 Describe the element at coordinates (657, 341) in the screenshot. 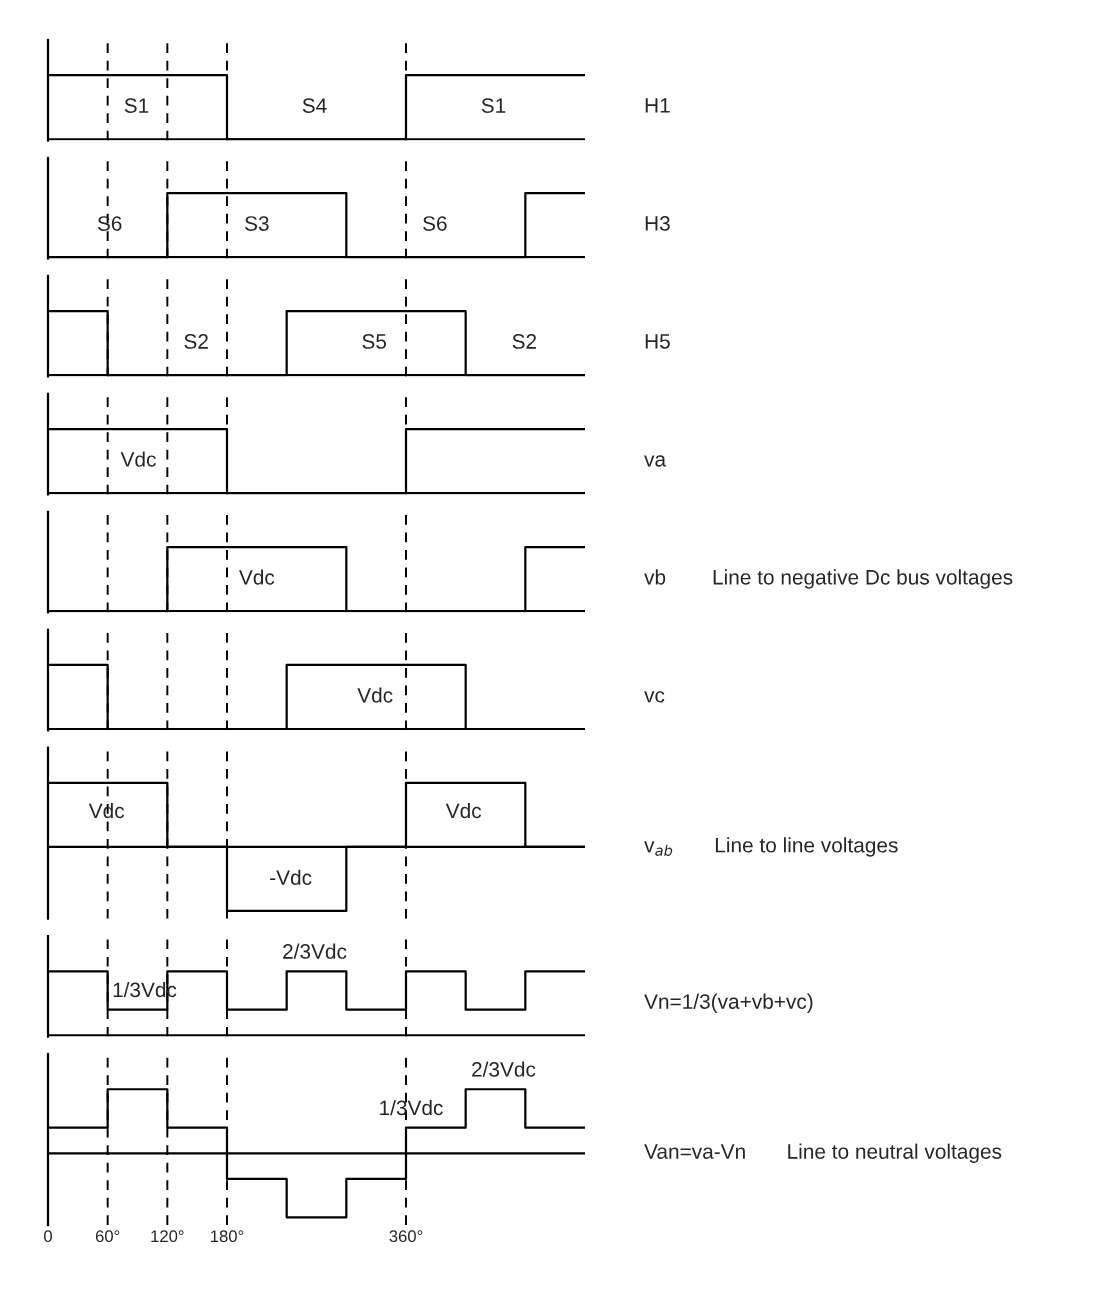

I see `text: H5` at that location.